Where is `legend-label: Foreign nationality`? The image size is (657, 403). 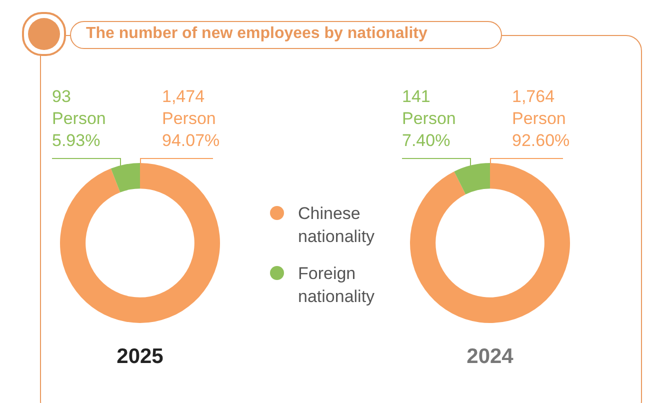
legend-label: Foreign nationality is located at coordinates (337, 285).